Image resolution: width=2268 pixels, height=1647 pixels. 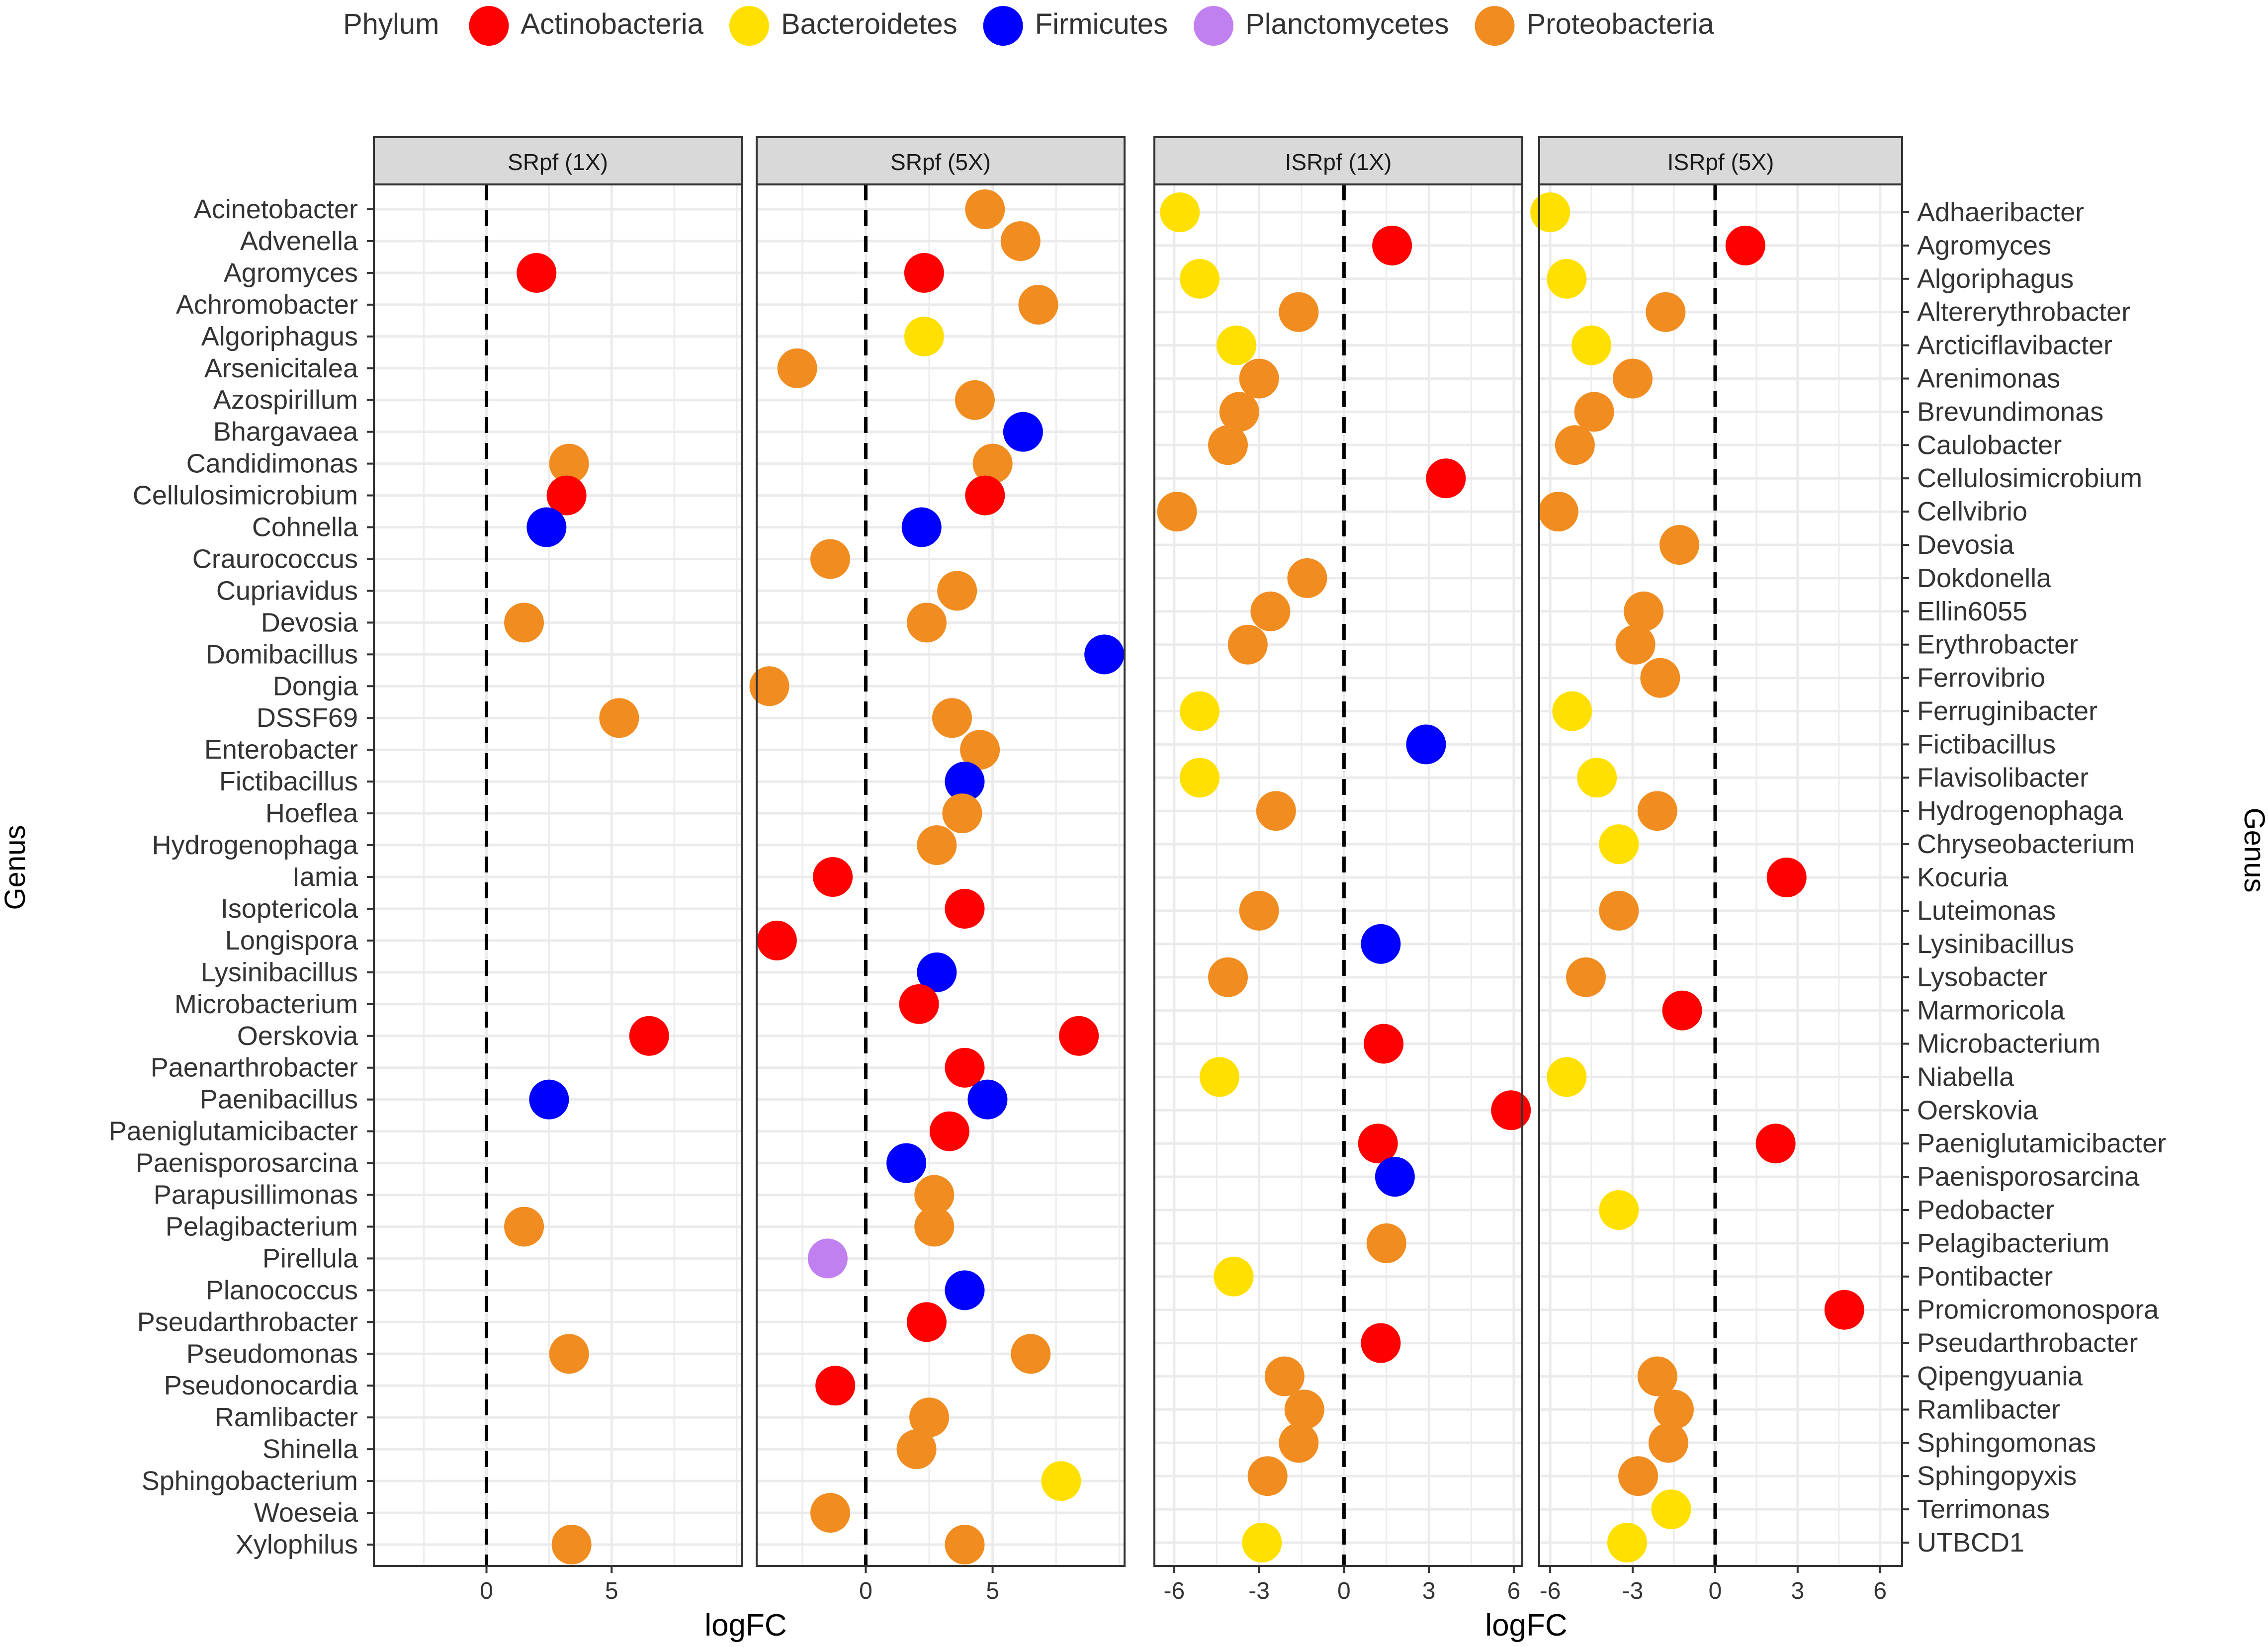 I want to click on point-sphingopyxis, so click(x=1638, y=1476).